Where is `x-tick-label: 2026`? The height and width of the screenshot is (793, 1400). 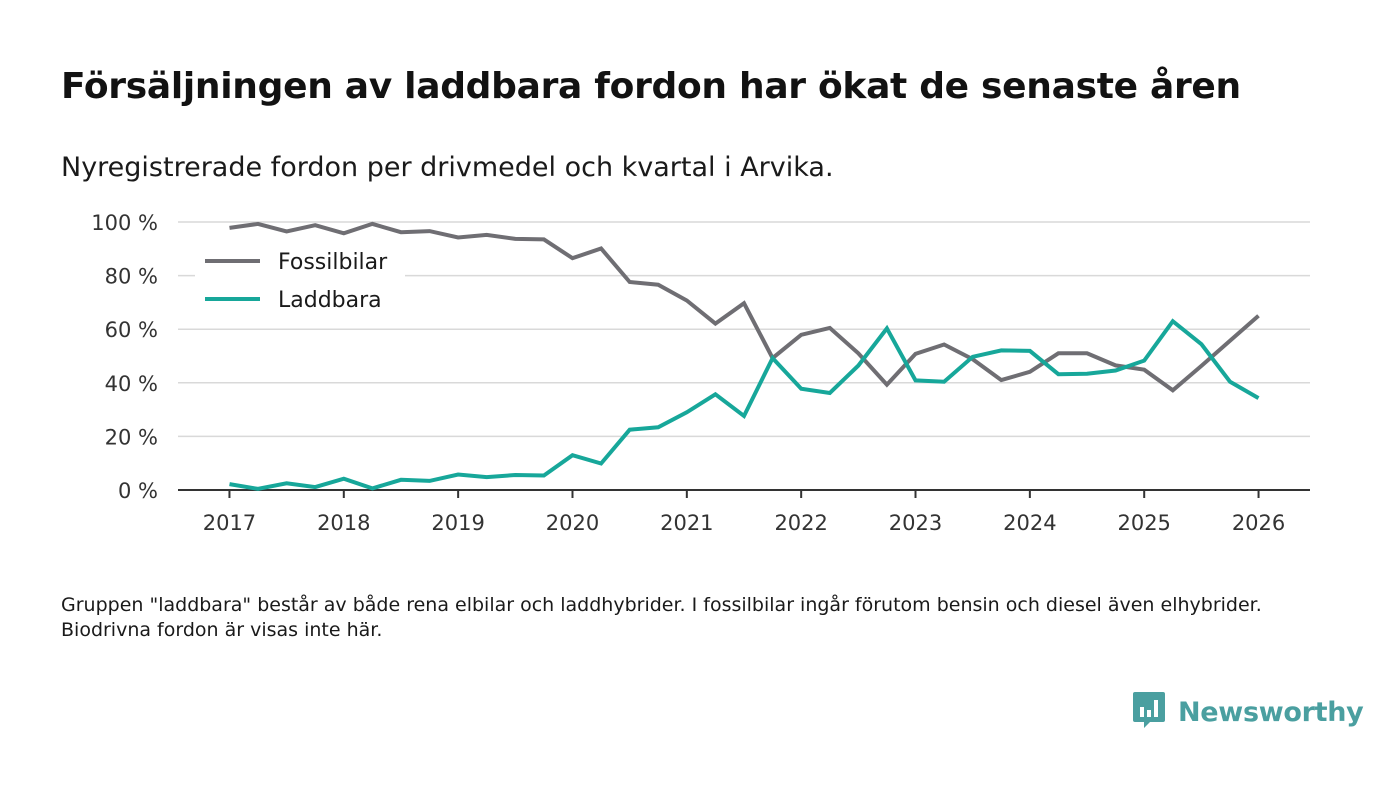
x-tick-label: 2026 is located at coordinates (1258, 523).